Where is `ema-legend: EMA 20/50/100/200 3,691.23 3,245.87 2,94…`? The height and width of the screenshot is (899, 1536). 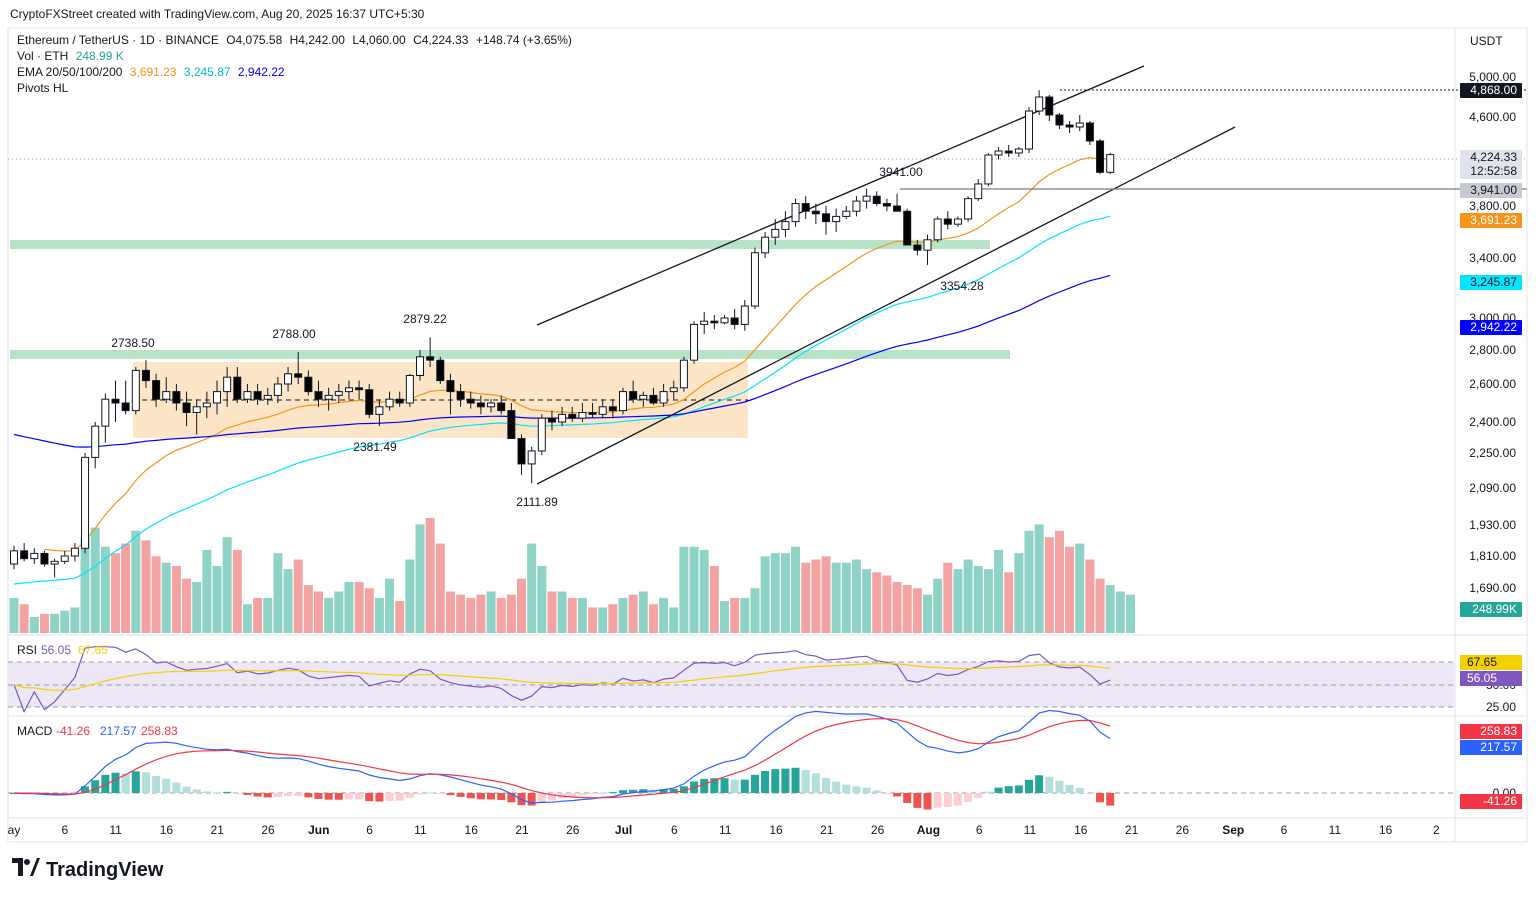
ema-legend: EMA 20/50/100/200 3,691.23 3,245.87 2,94… is located at coordinates (153, 72).